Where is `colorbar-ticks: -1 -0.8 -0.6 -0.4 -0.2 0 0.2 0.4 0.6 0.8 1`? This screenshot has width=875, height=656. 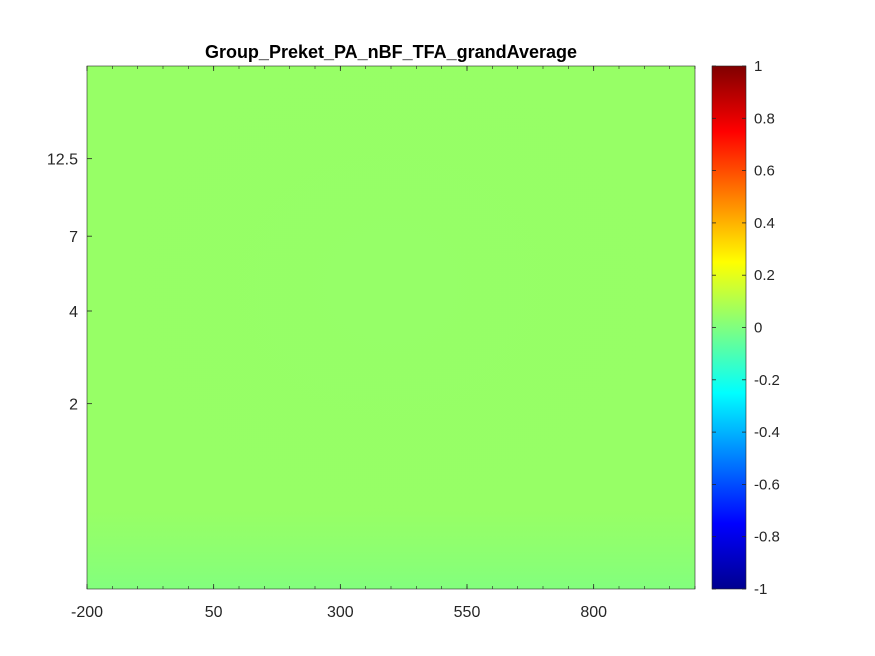 colorbar-ticks: -1 -0.8 -0.6 -0.4 -0.2 0 0.2 0.4 0.6 0.8 1 is located at coordinates (746, 328).